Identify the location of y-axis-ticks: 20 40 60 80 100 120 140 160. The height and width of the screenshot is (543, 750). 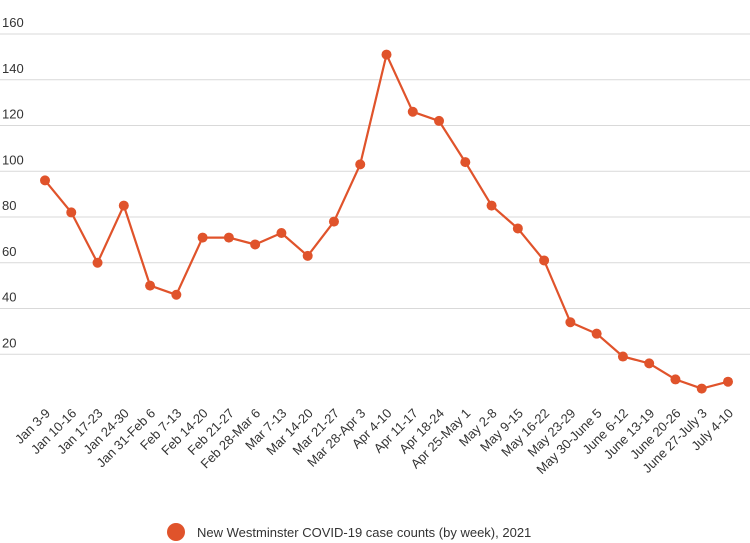
(13, 182).